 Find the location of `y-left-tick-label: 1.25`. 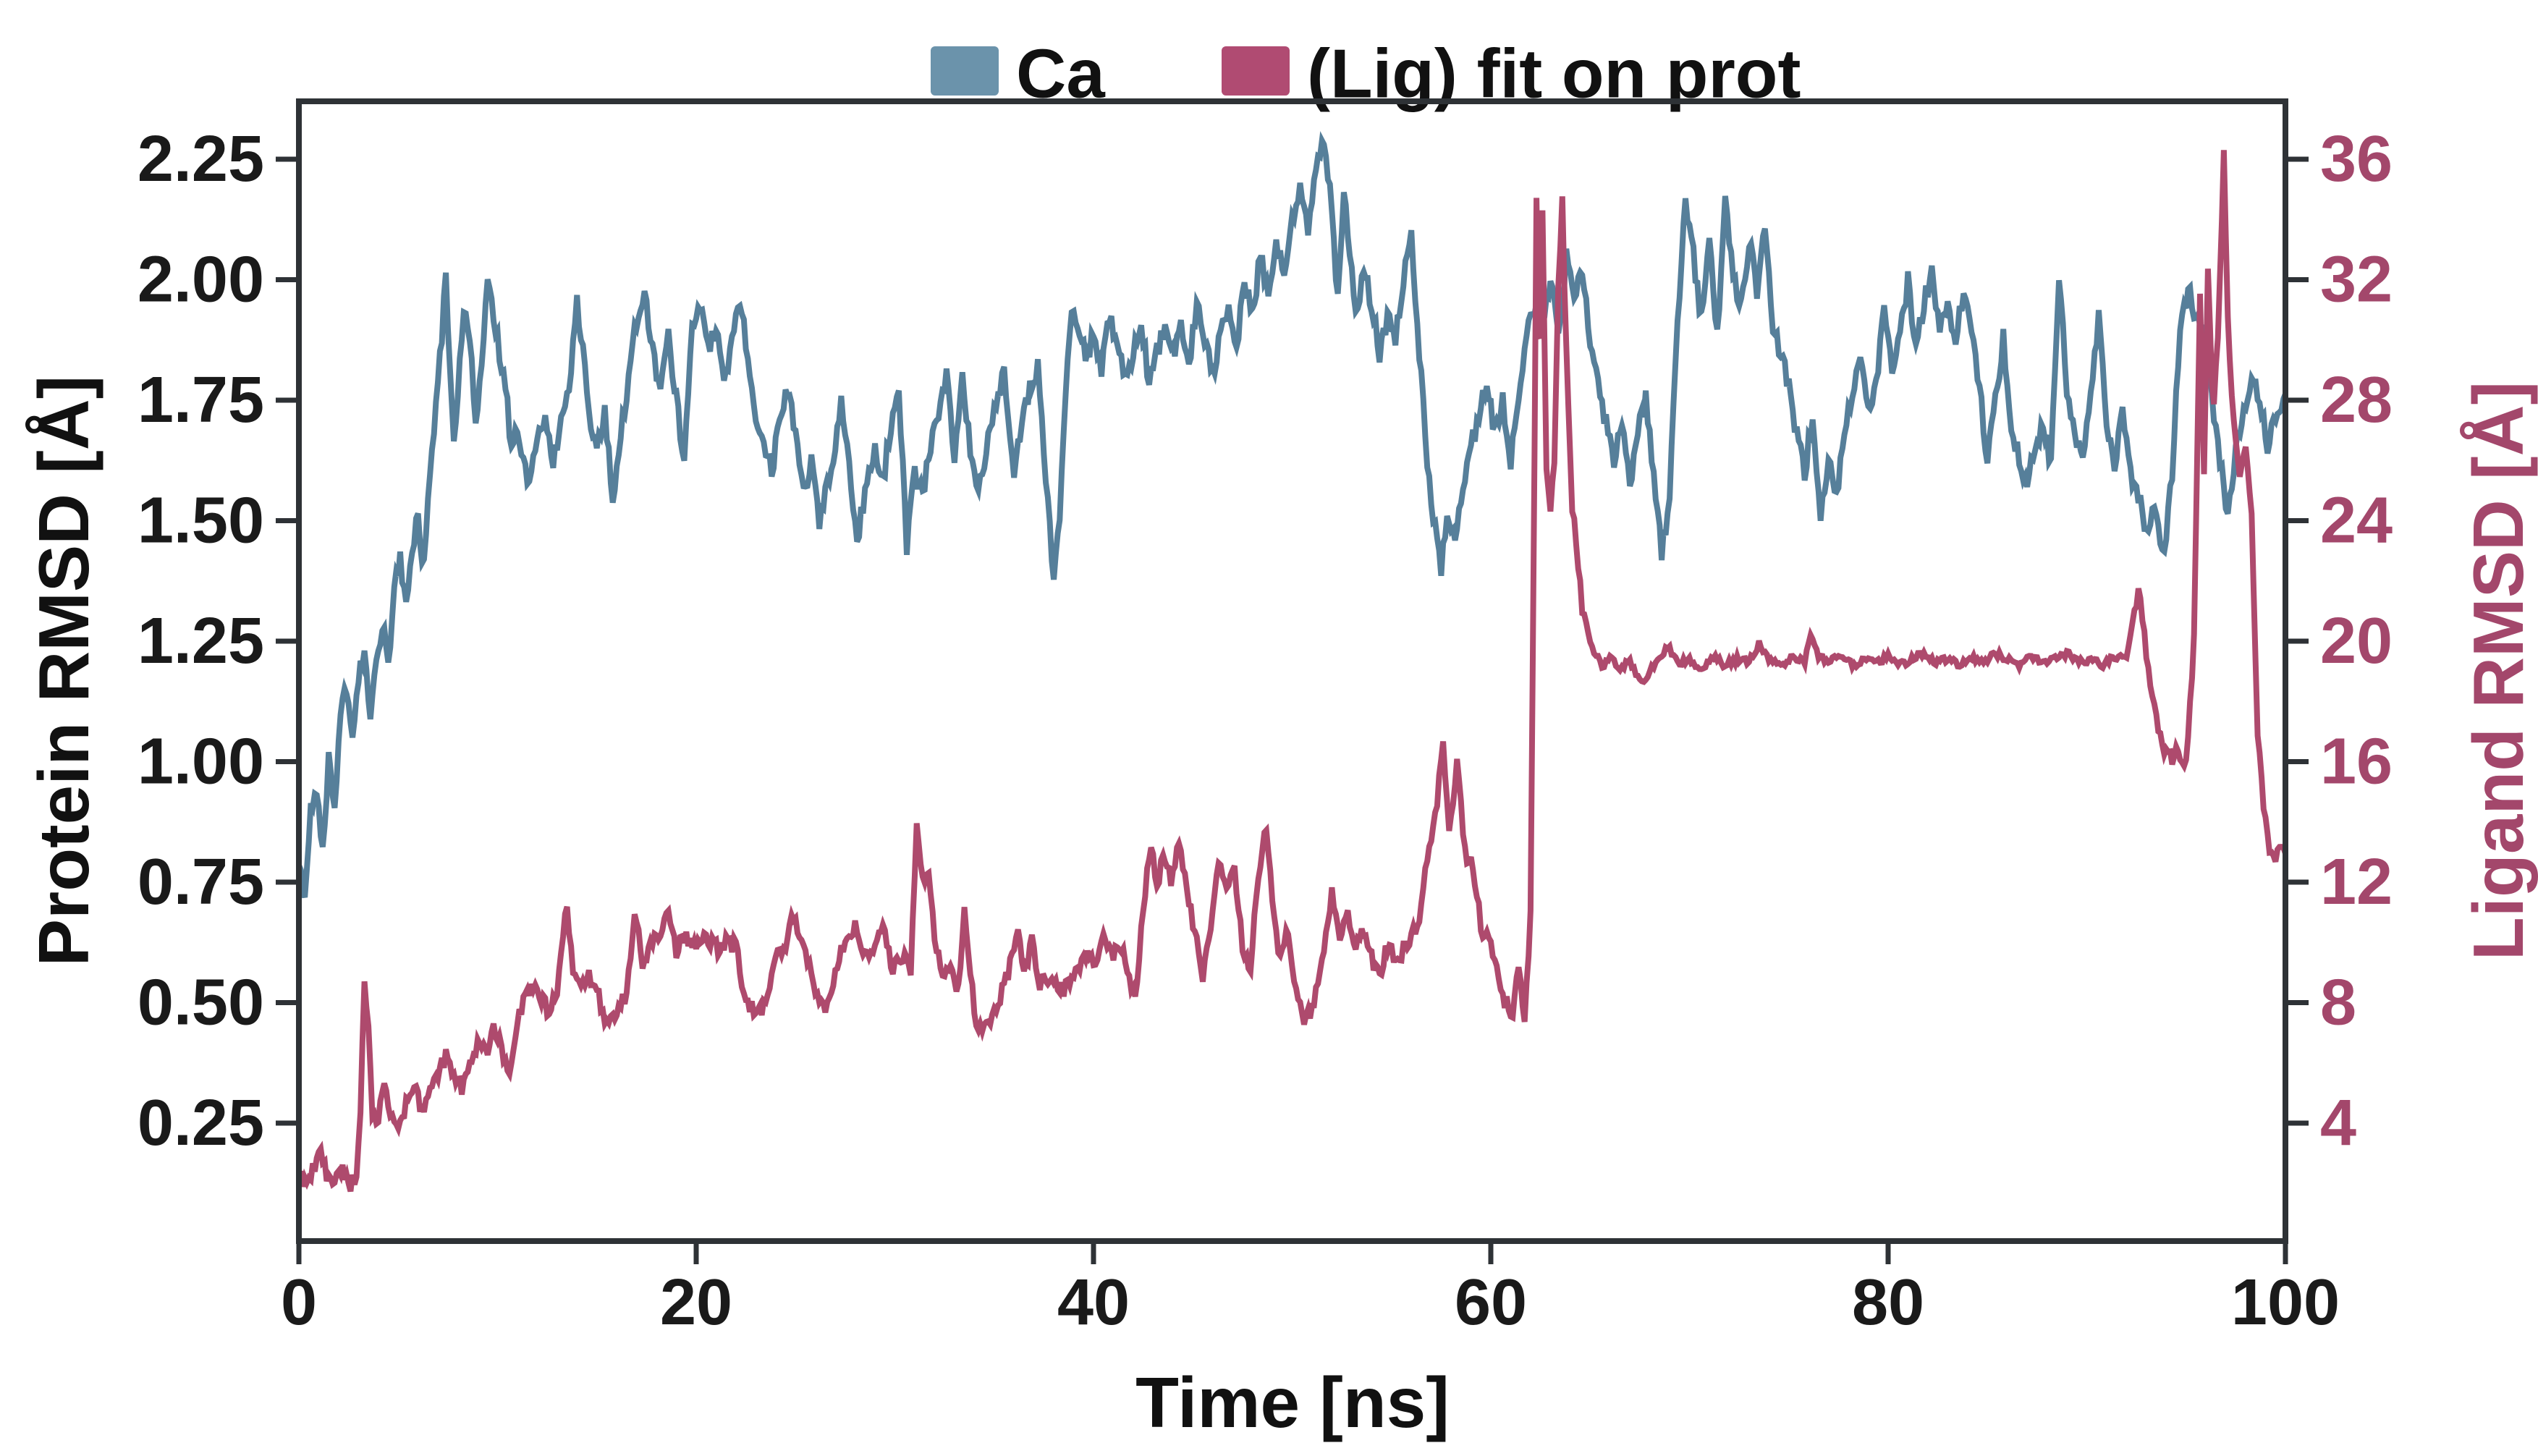

y-left-tick-label: 1.25 is located at coordinates (201, 641).